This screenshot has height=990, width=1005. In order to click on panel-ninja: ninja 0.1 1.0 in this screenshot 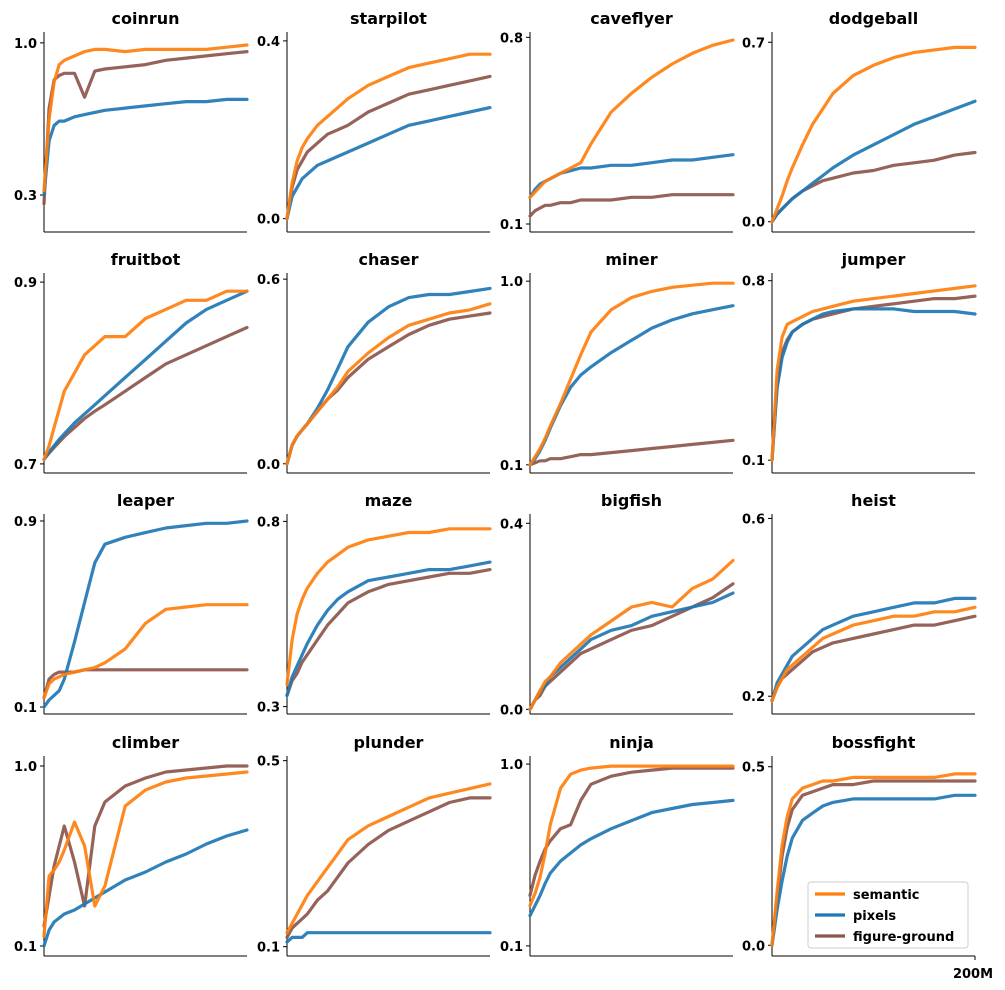, I will do `click(617, 845)`.